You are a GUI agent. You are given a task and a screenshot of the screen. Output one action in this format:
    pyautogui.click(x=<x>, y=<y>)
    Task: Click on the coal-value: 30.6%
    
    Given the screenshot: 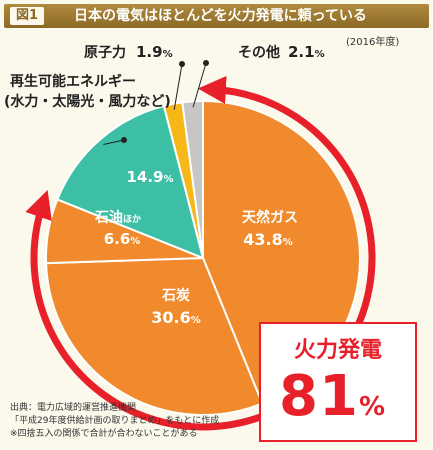 What is the action you would take?
    pyautogui.click(x=176, y=317)
    